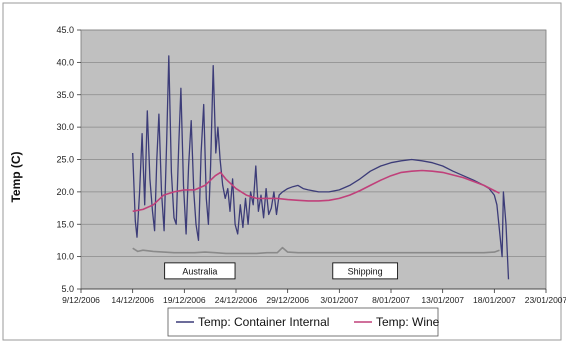 The width and height of the screenshot is (566, 351). Describe the element at coordinates (132, 300) in the screenshot. I see `x-tick-label: 14/12/2006` at that location.